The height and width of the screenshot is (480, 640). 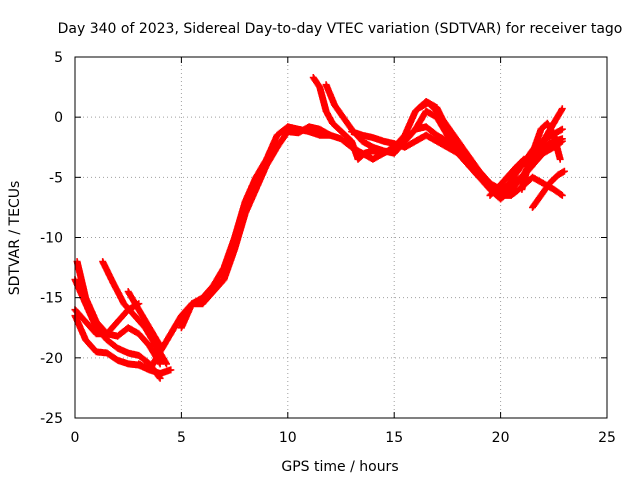 I want to click on x-tick-label: 5, so click(x=181, y=438).